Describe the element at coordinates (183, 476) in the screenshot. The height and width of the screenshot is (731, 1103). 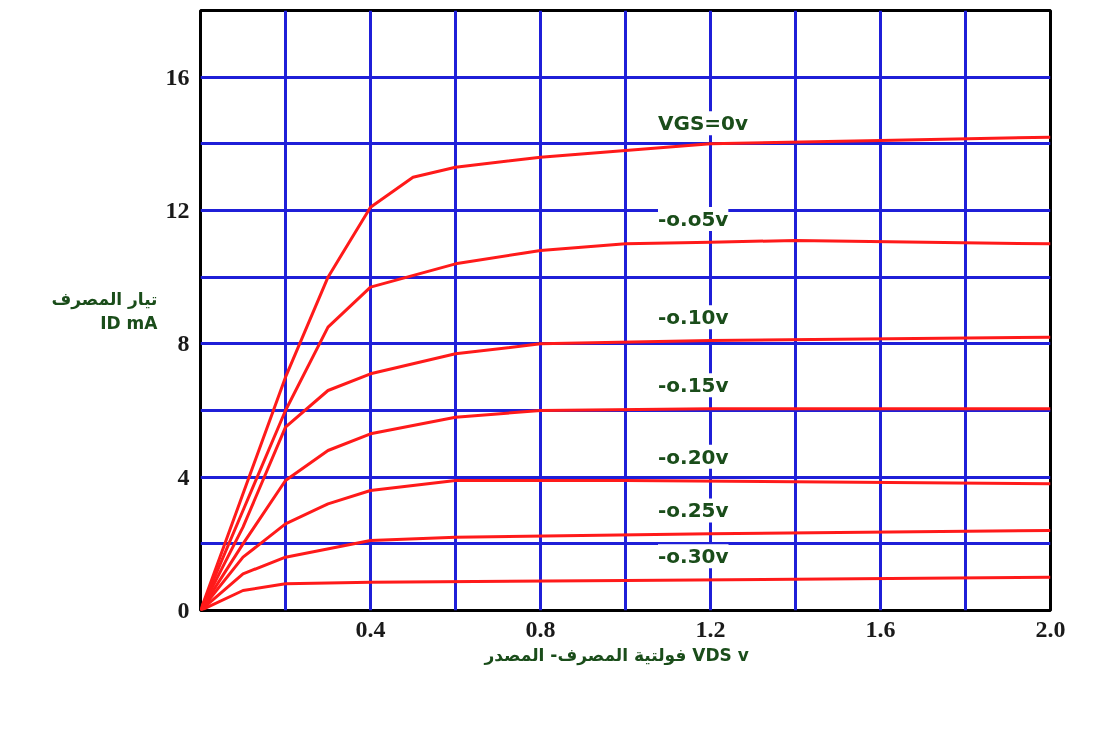
I see `y-tick-label: 4` at that location.